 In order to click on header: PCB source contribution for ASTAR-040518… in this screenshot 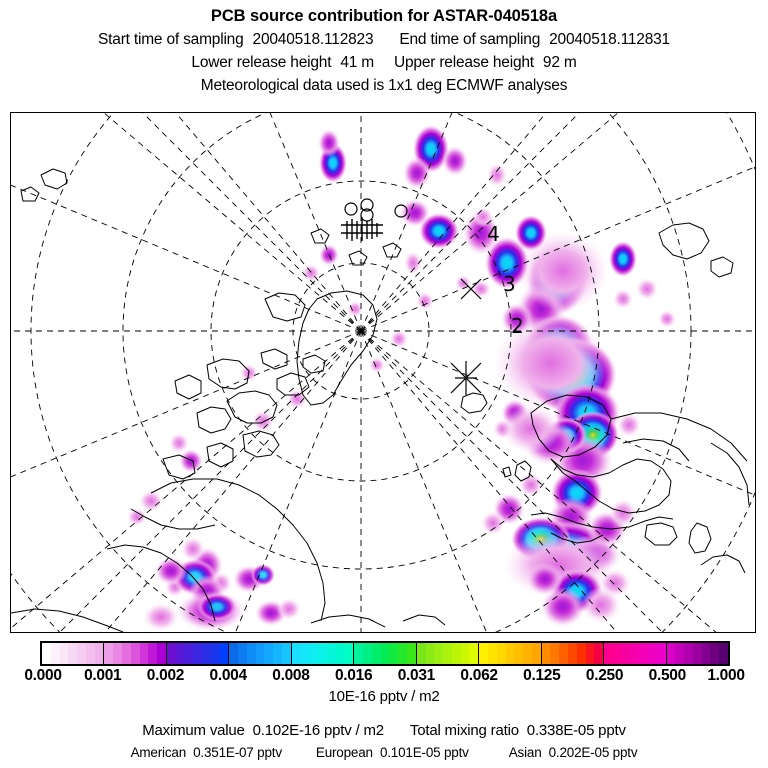, I will do `click(384, 47)`.